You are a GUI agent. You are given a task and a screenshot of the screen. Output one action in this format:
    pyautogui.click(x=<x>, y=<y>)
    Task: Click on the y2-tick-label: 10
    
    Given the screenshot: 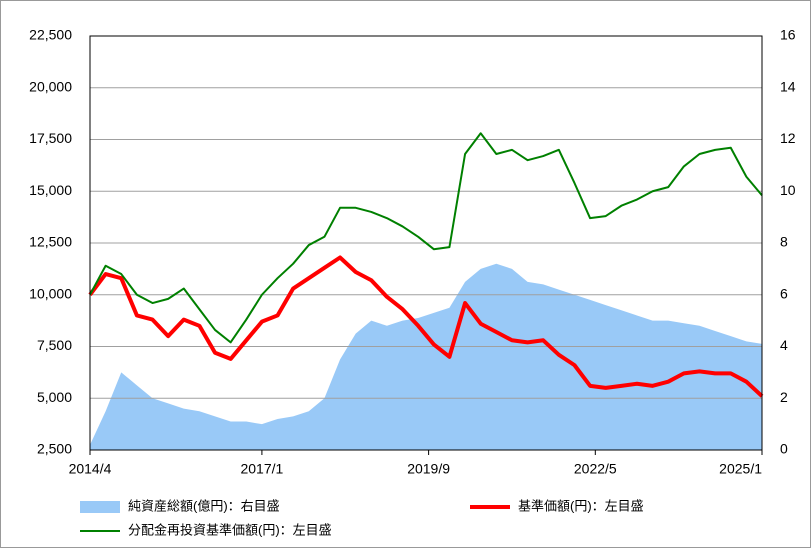 What is the action you would take?
    pyautogui.click(x=788, y=190)
    